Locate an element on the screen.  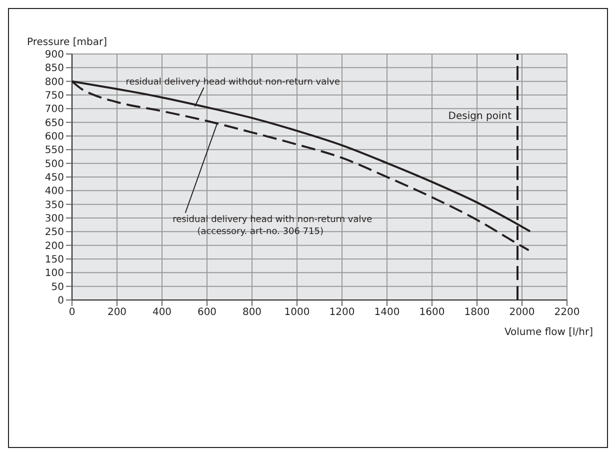
y-tick-label: 0 is located at coordinates (61, 301).